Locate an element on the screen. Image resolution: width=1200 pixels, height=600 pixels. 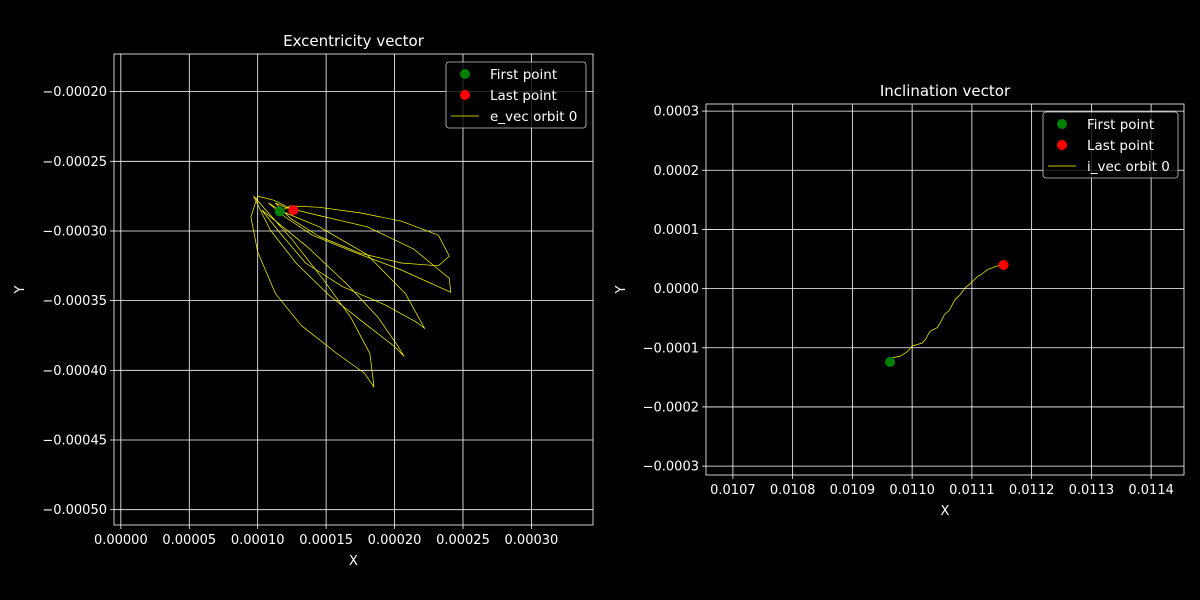
x-tick-label: 0.0112 is located at coordinates (1032, 490).